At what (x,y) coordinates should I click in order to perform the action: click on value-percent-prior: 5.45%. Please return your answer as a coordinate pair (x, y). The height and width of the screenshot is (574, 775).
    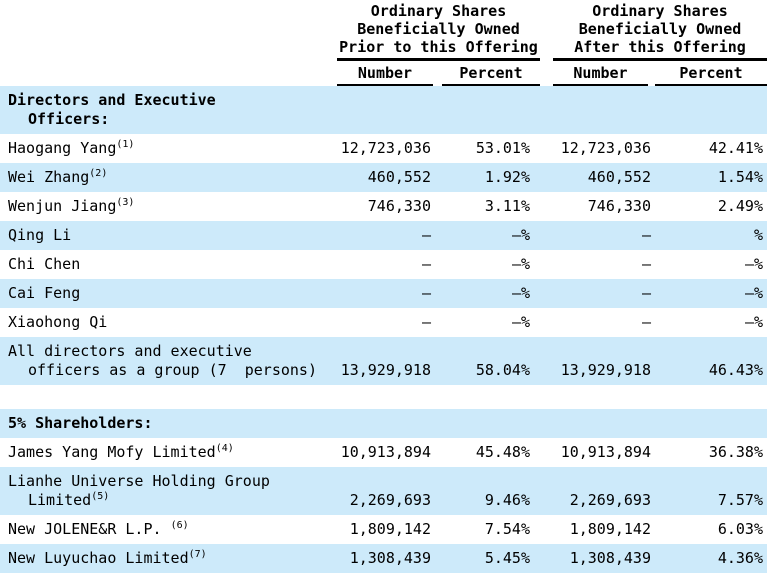
    Looking at the image, I should click on (507, 558).